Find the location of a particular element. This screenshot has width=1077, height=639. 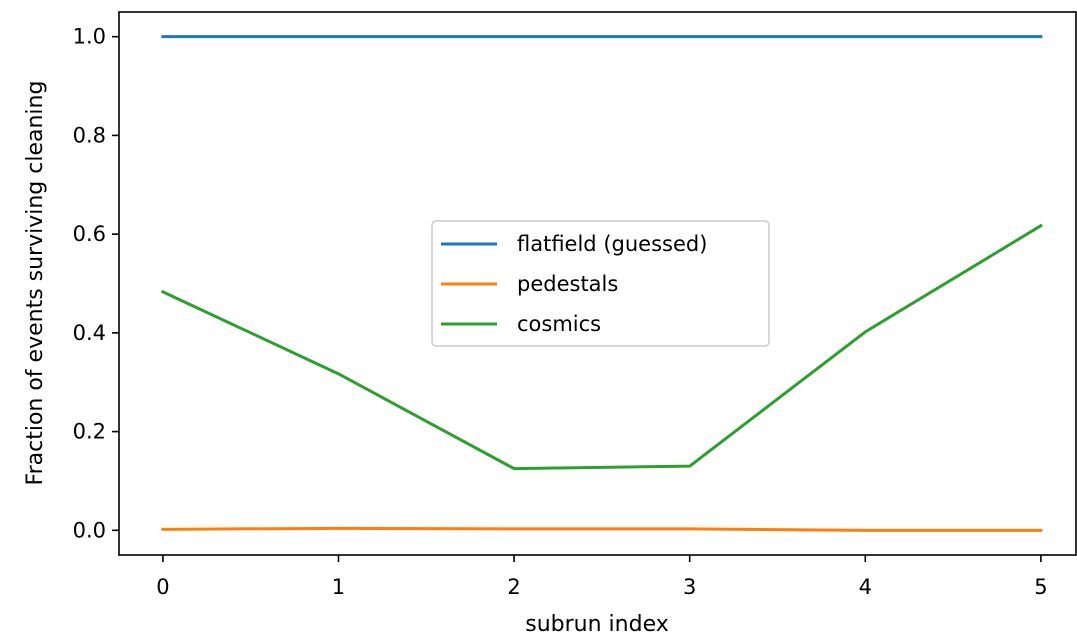

y-tick-label: 1.0 is located at coordinates (89, 37).